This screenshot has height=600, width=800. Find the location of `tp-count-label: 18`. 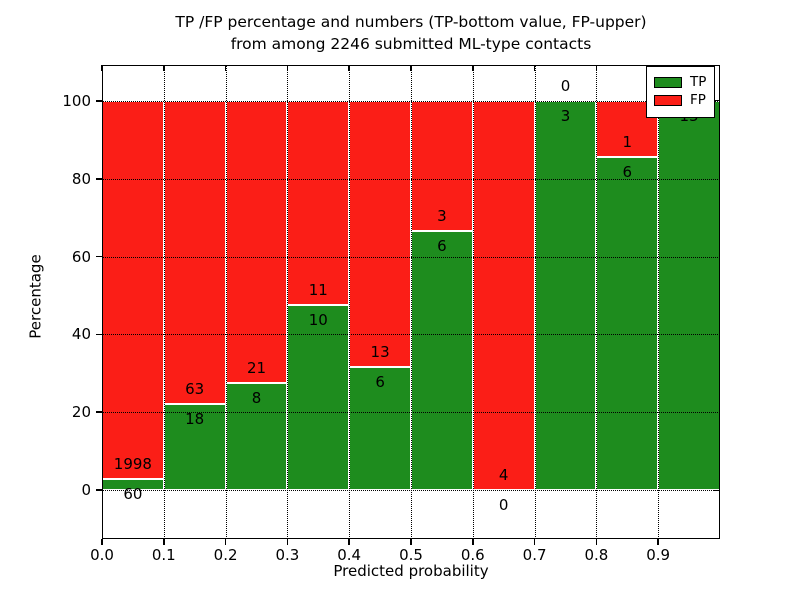

tp-count-label: 18 is located at coordinates (195, 418).